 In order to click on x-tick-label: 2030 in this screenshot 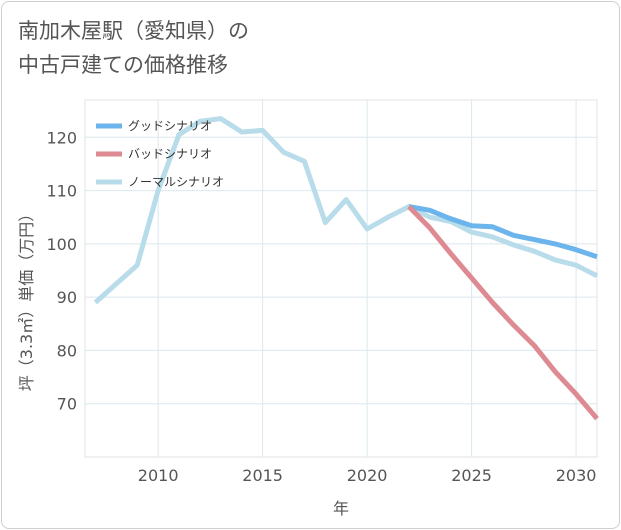, I will do `click(576, 475)`.